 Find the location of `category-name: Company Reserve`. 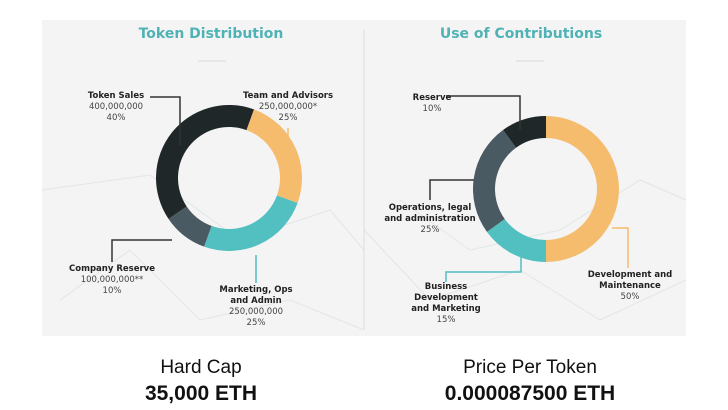

category-name: Company Reserve is located at coordinates (112, 269).